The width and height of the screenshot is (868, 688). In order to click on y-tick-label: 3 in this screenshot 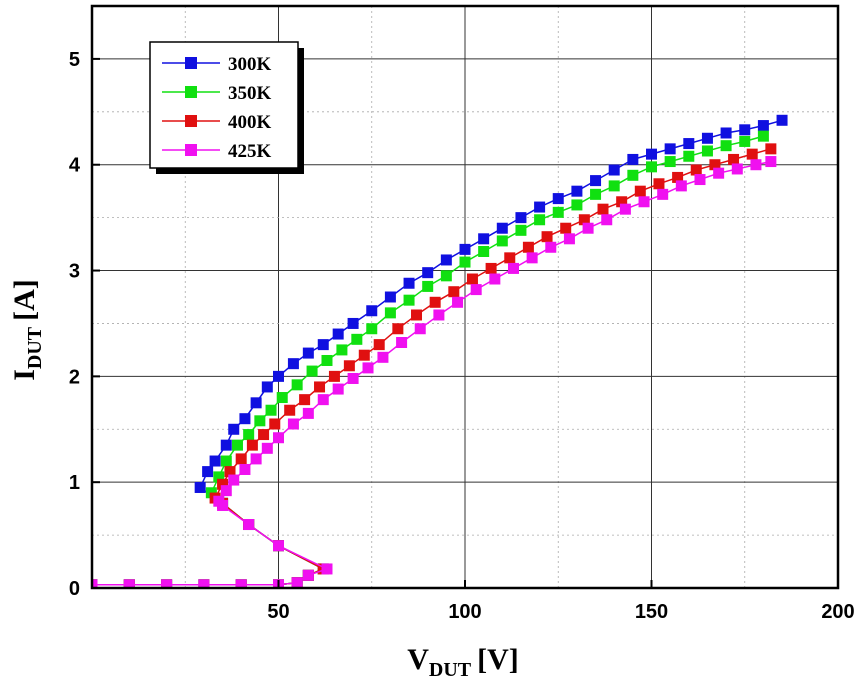, I will do `click(74, 272)`.